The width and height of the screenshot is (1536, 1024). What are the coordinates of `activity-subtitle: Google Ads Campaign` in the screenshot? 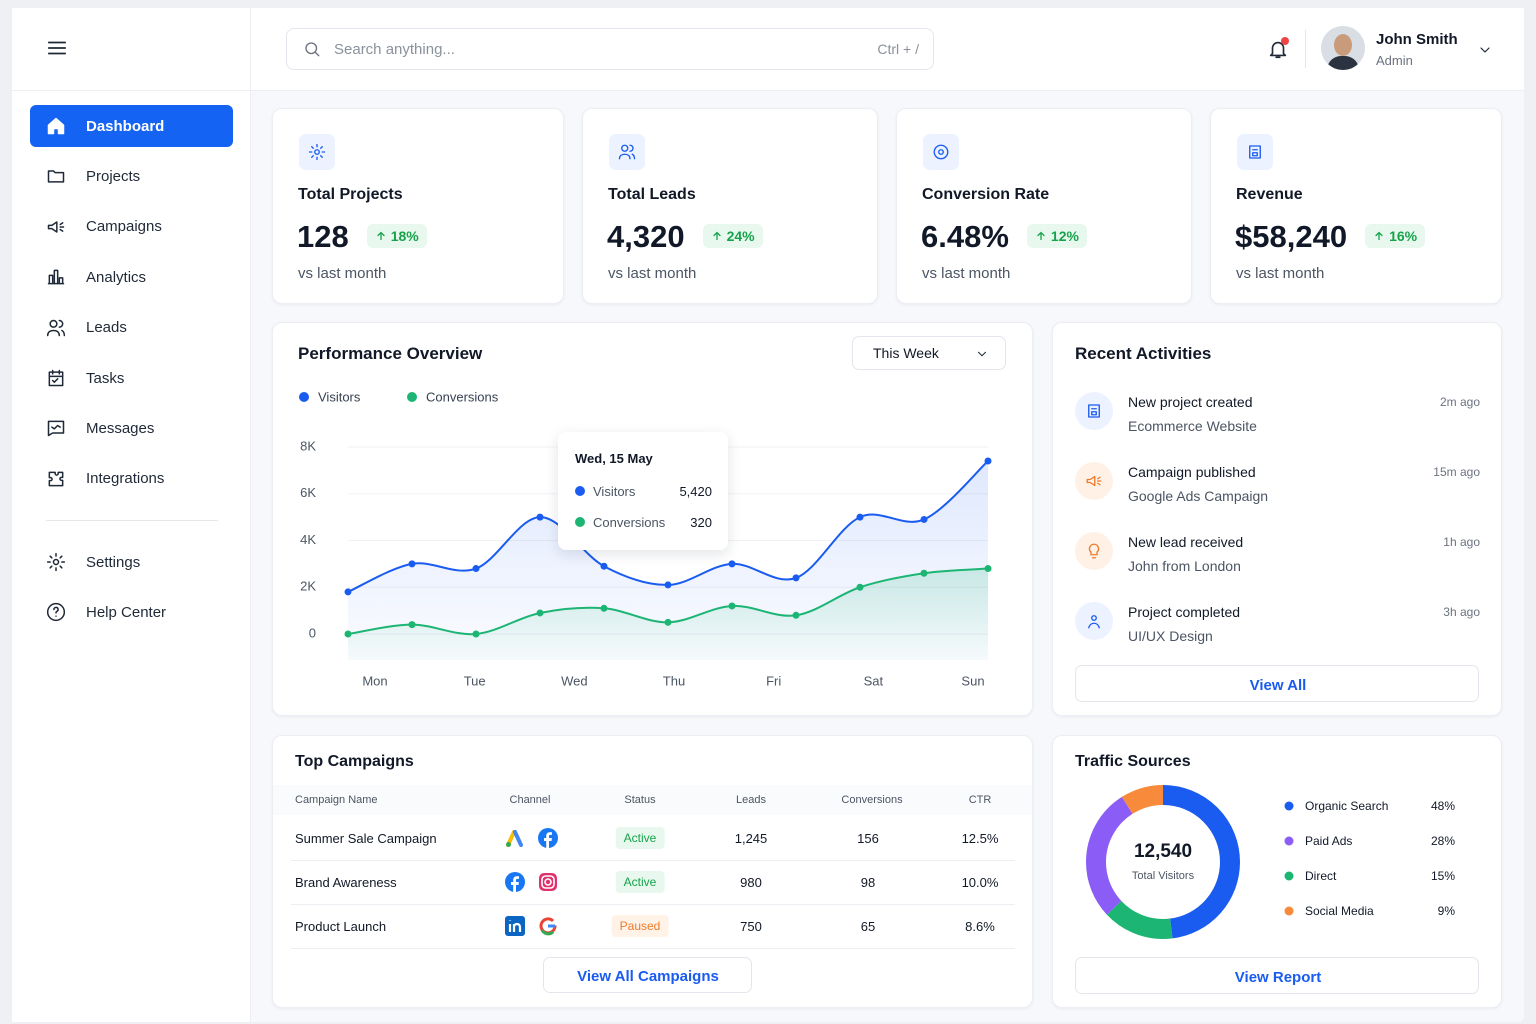 It's located at (1198, 496).